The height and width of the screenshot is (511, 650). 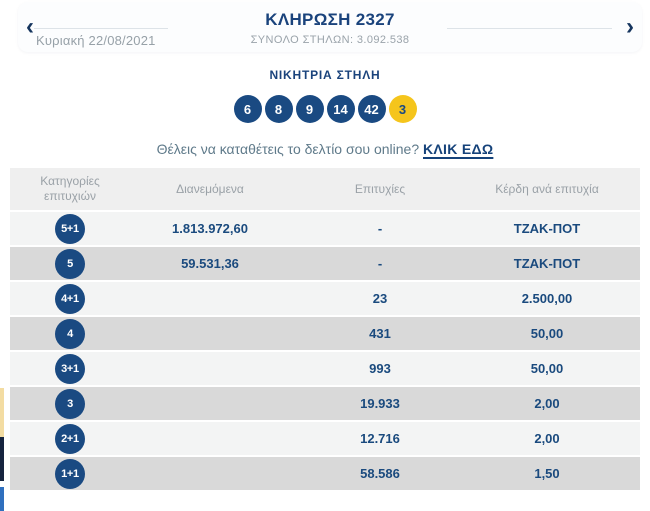 I want to click on table-row: 2+1 12.716 2,00, so click(x=325, y=439).